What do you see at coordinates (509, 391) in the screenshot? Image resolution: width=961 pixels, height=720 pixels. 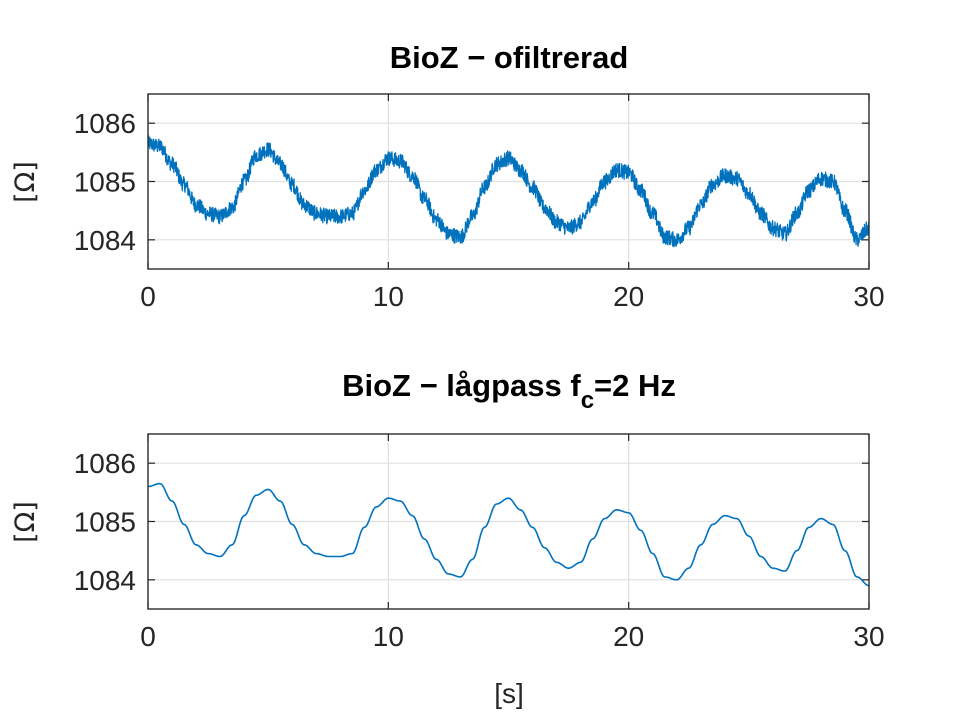 I see `chart-title: BioZ − lågpass fc=2 Hz` at bounding box center [509, 391].